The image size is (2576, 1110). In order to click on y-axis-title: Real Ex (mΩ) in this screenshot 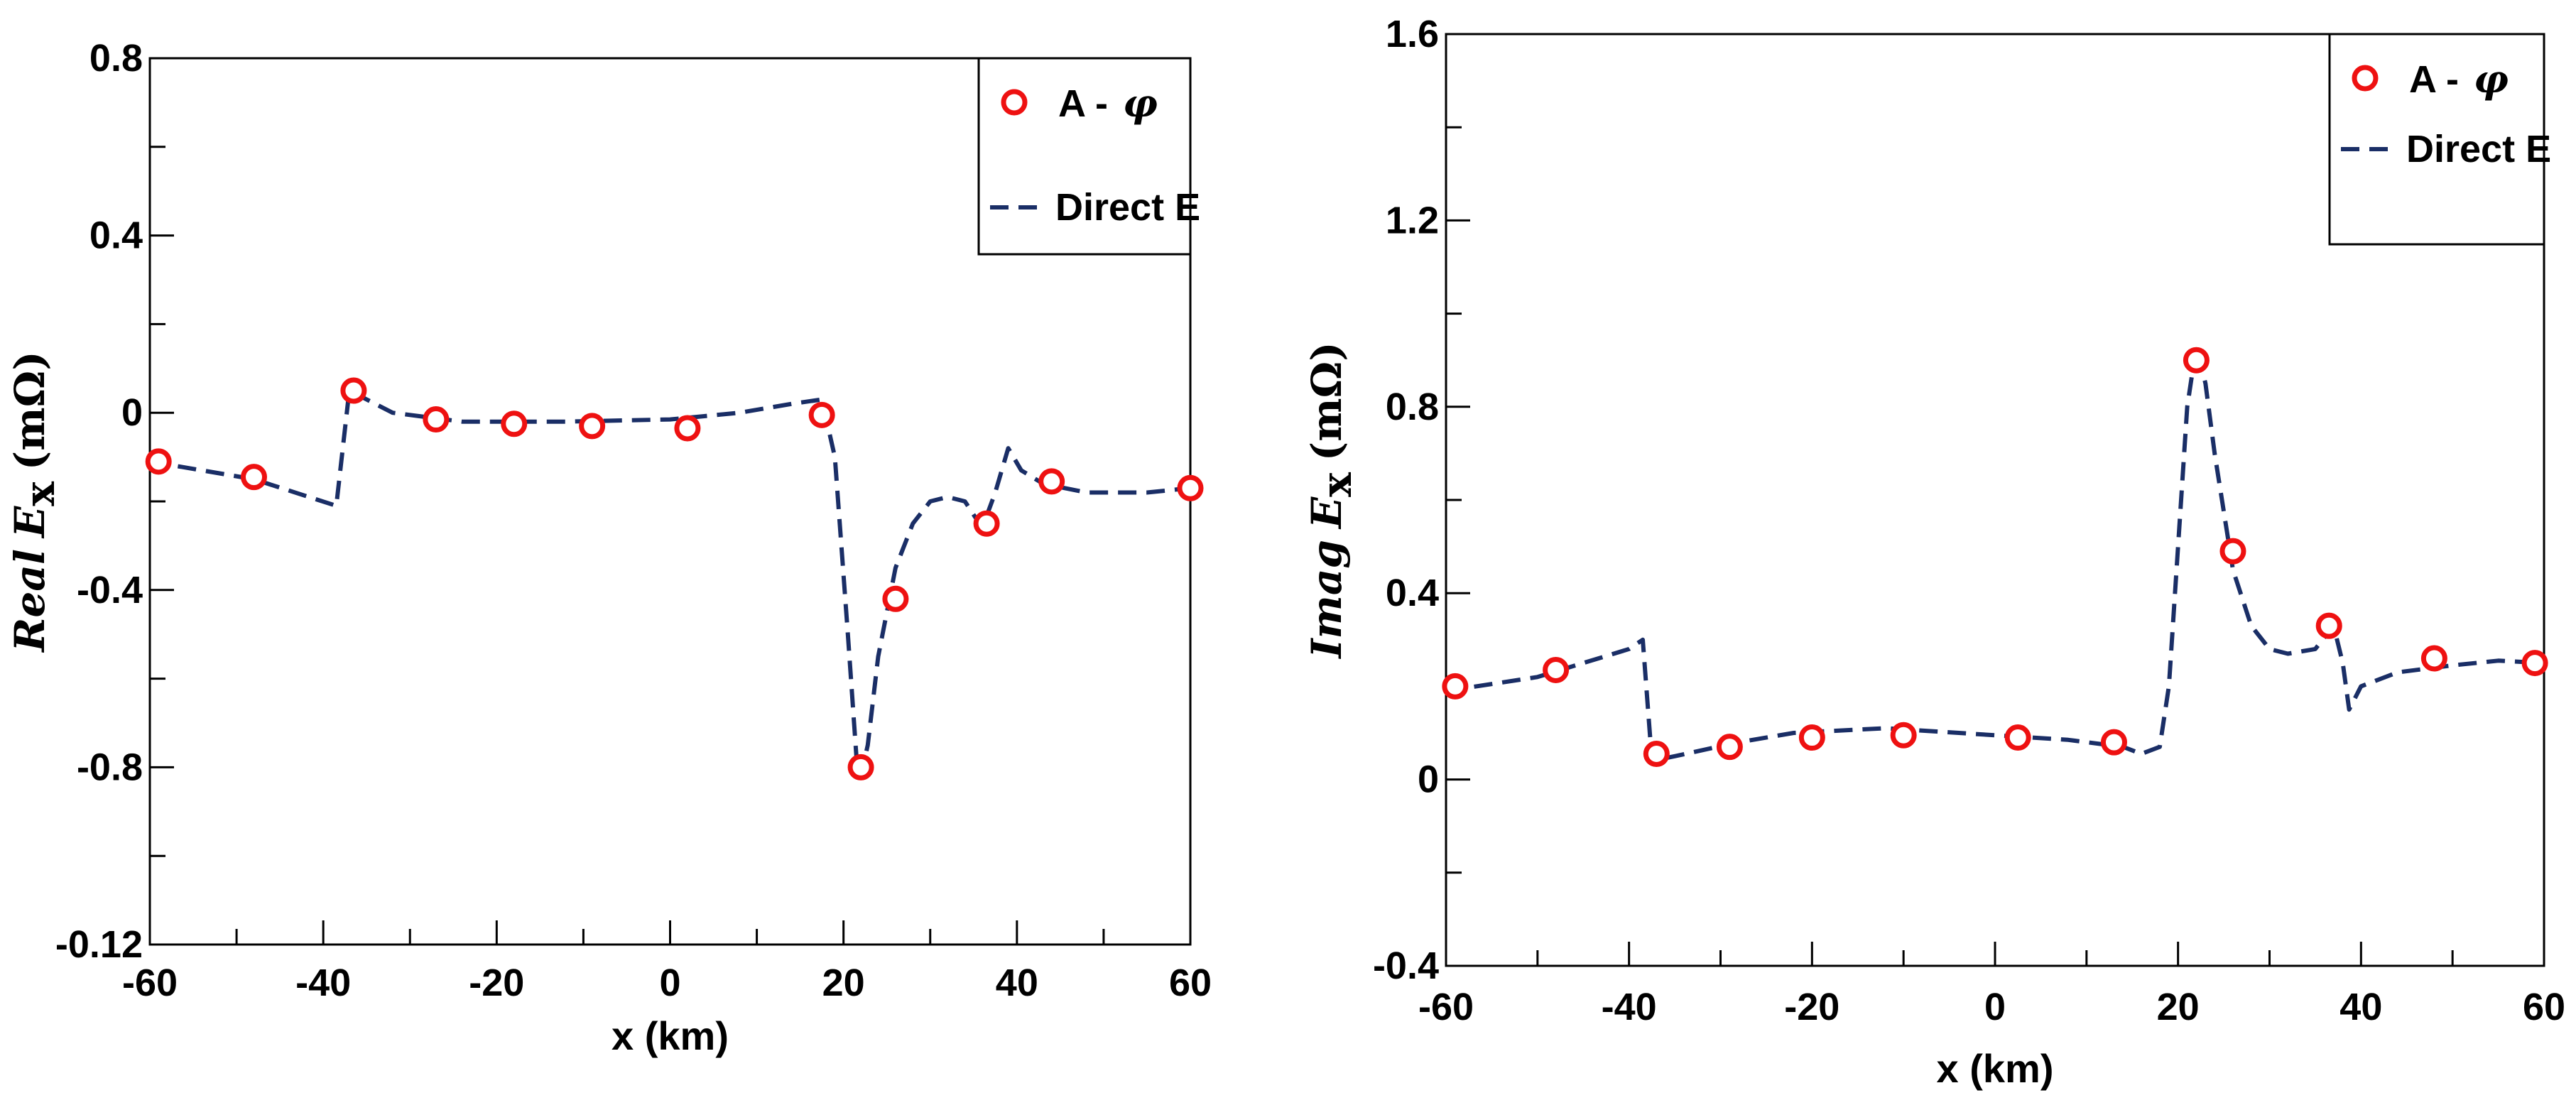, I will do `click(35, 502)`.